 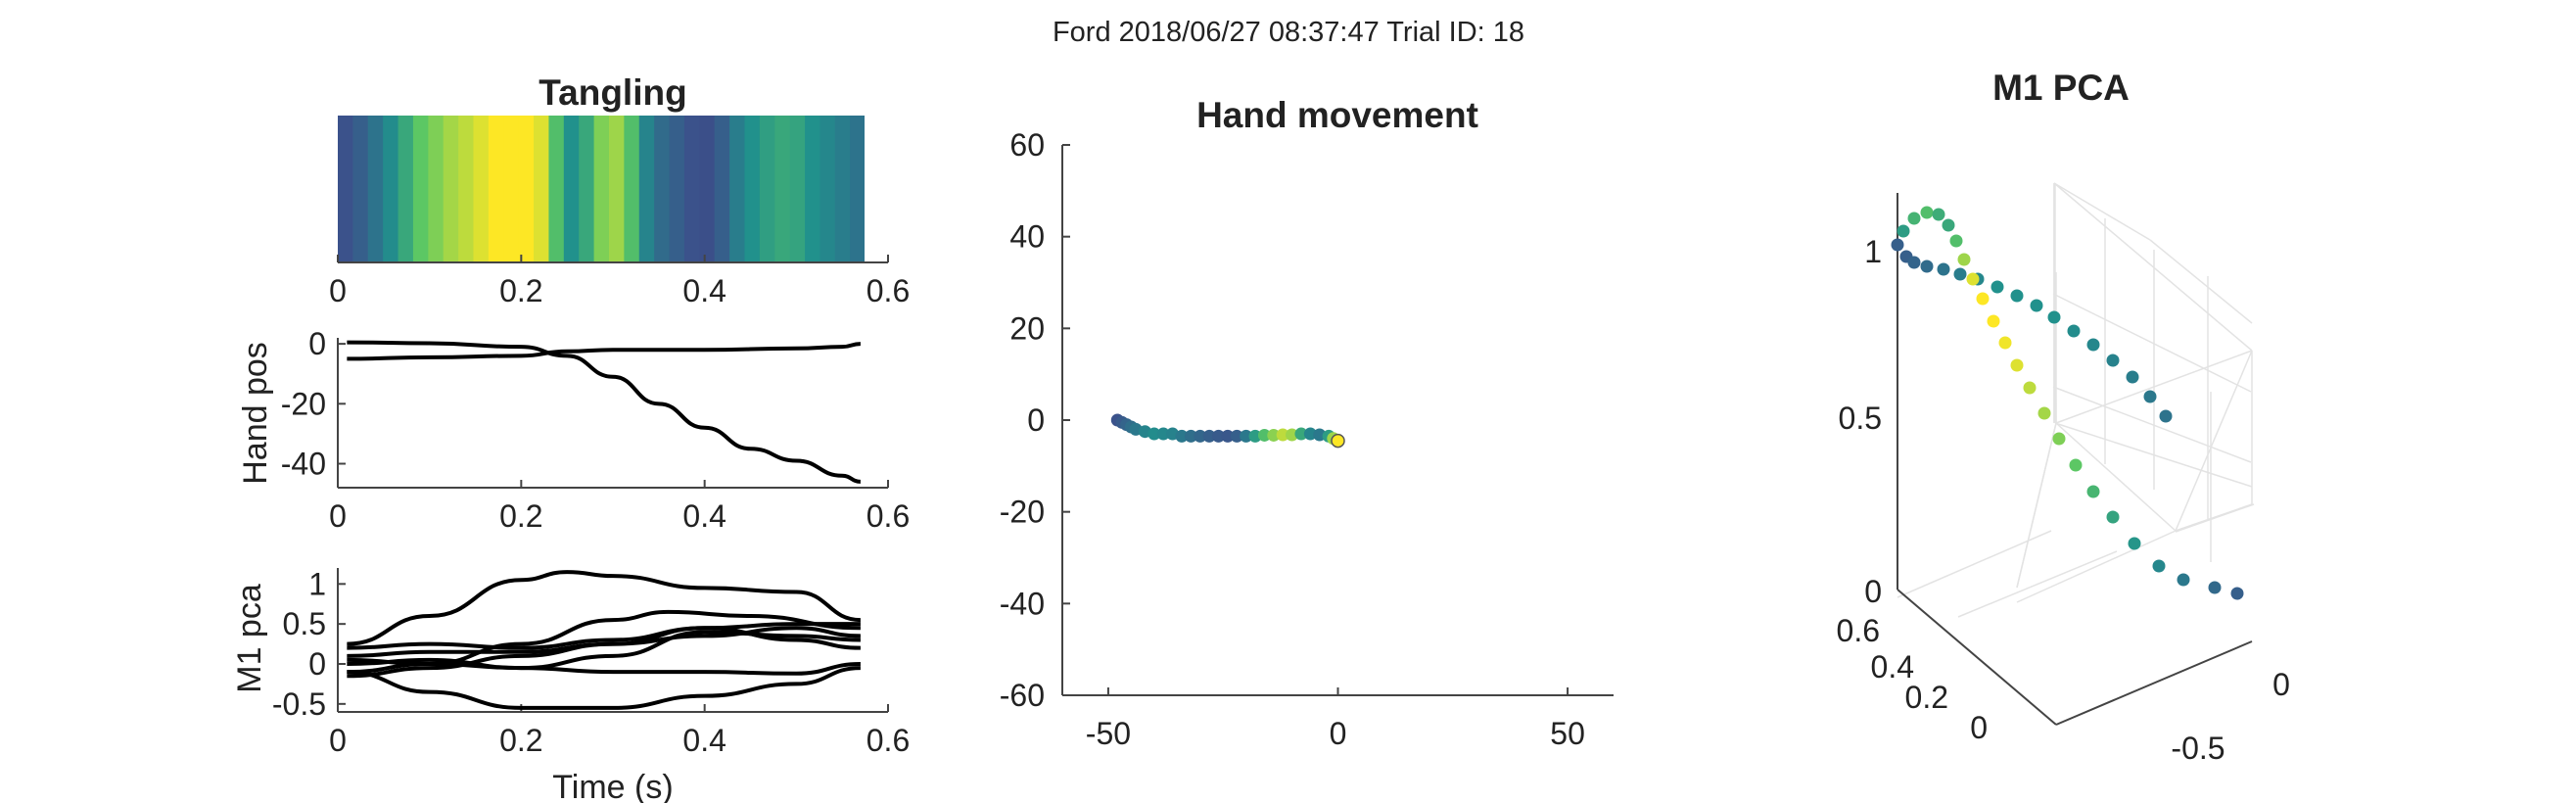 I want to click on m1-pca-3d-points, so click(x=2068, y=403).